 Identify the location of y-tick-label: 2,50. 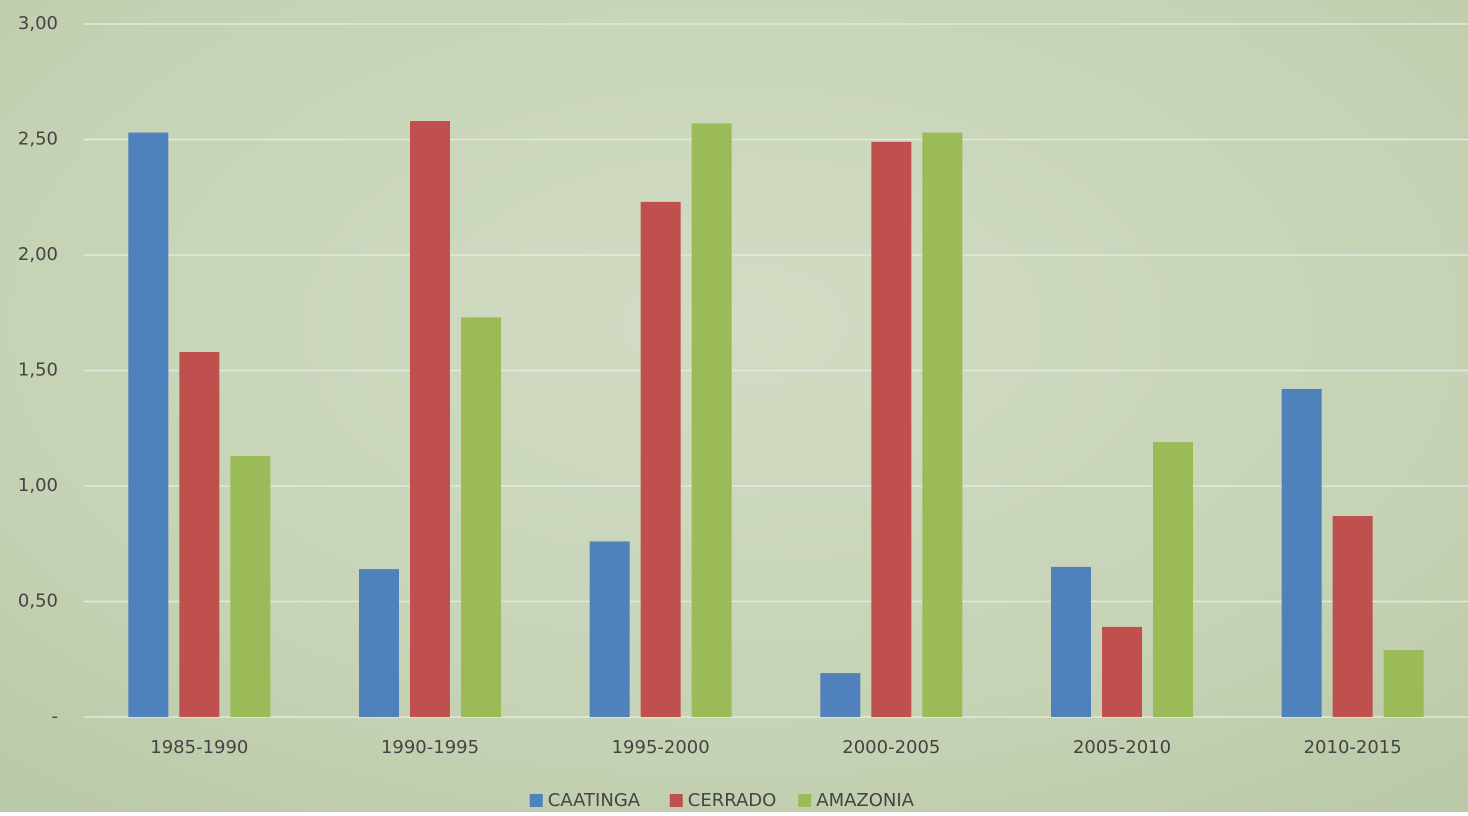
(38, 139).